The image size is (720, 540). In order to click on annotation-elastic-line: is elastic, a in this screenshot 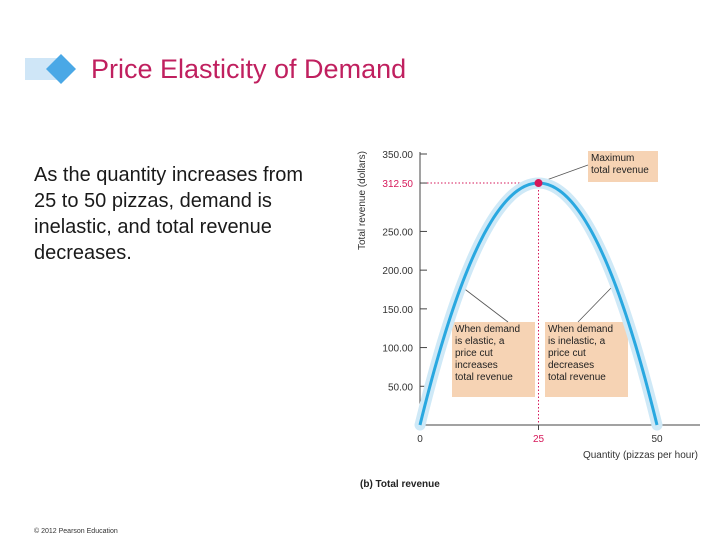, I will do `click(480, 341)`.